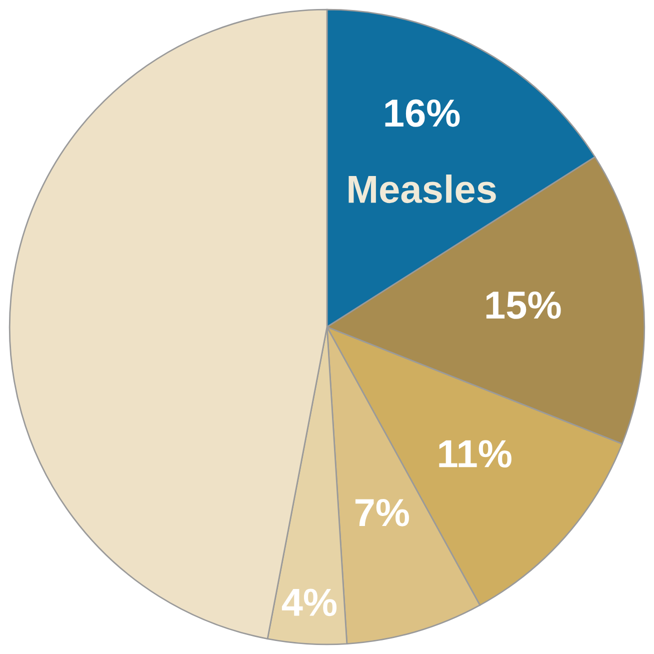 The width and height of the screenshot is (654, 654). What do you see at coordinates (523, 305) in the screenshot?
I see `data-label: 15%` at bounding box center [523, 305].